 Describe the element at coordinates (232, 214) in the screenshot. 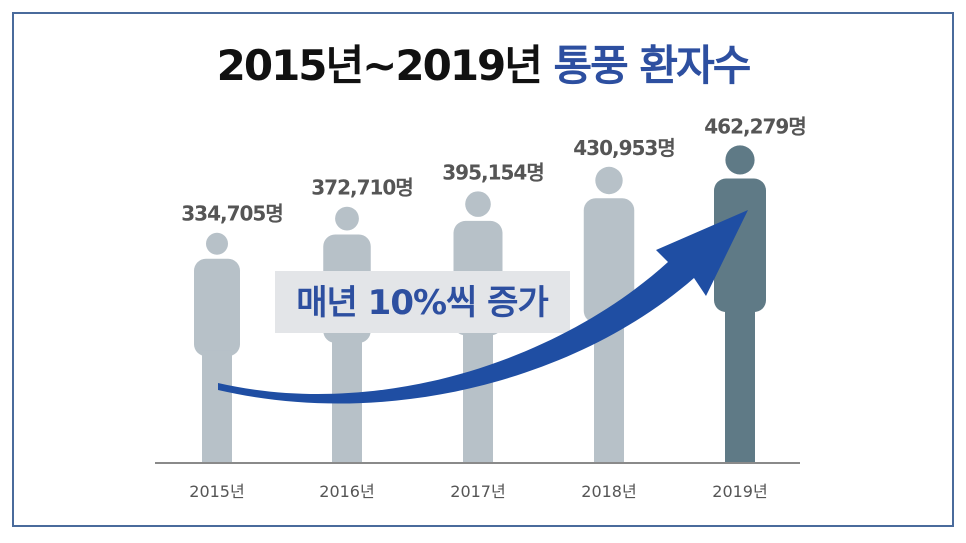

I see `value-label: 334,705명` at that location.